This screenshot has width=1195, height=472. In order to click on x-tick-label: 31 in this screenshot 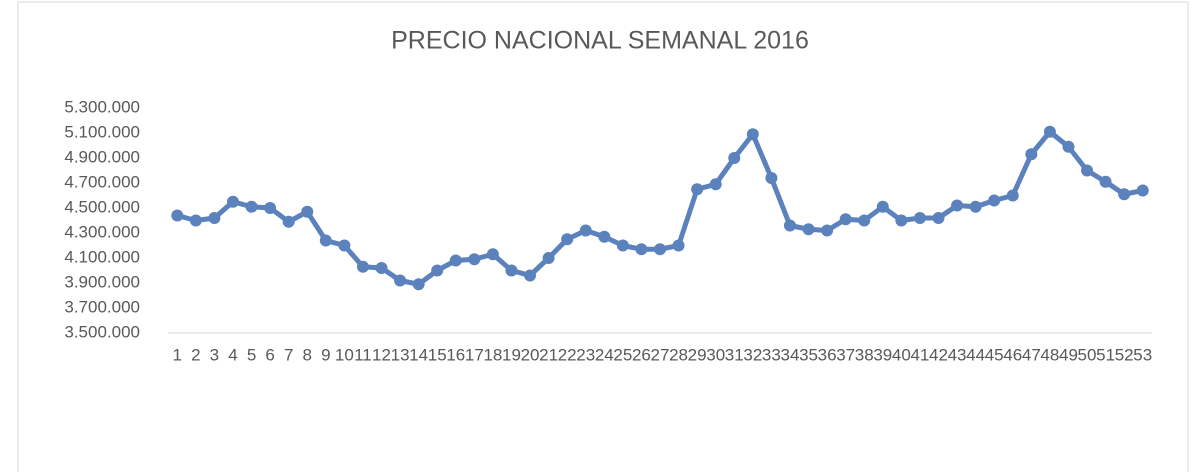, I will do `click(734, 354)`.